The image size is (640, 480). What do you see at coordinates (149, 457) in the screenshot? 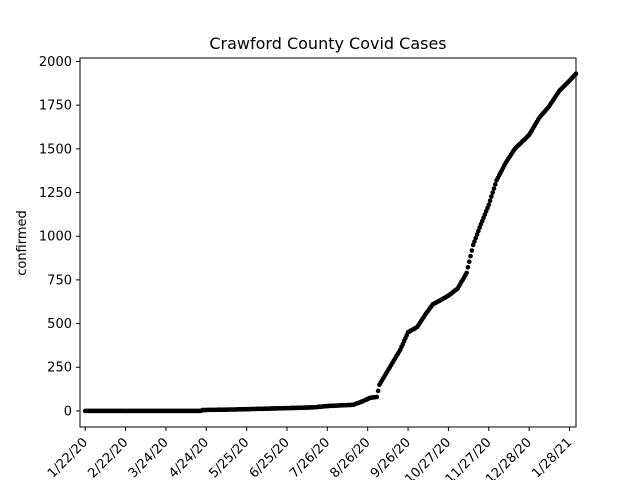
I see `x-tick-label: 3/24/20` at bounding box center [149, 457].